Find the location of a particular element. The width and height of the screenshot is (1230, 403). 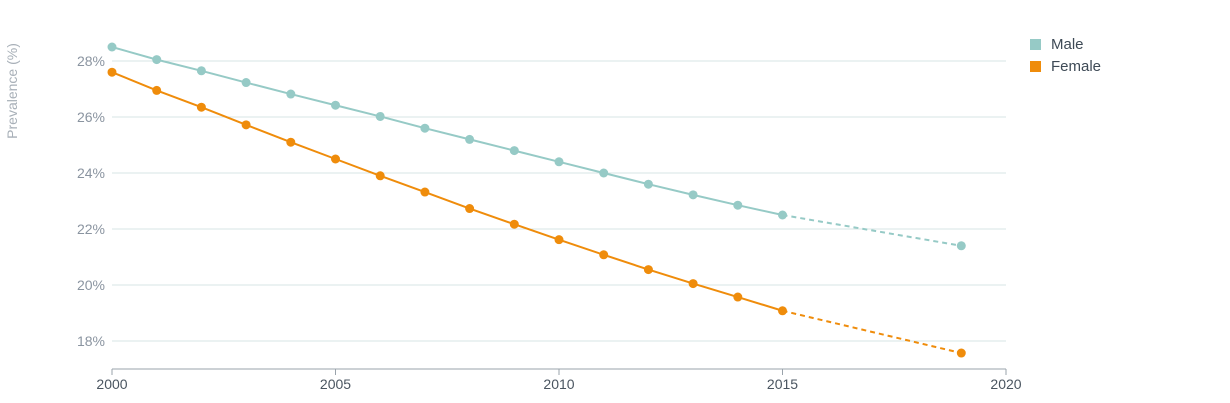

y-tick-label: 22% is located at coordinates (91, 229).